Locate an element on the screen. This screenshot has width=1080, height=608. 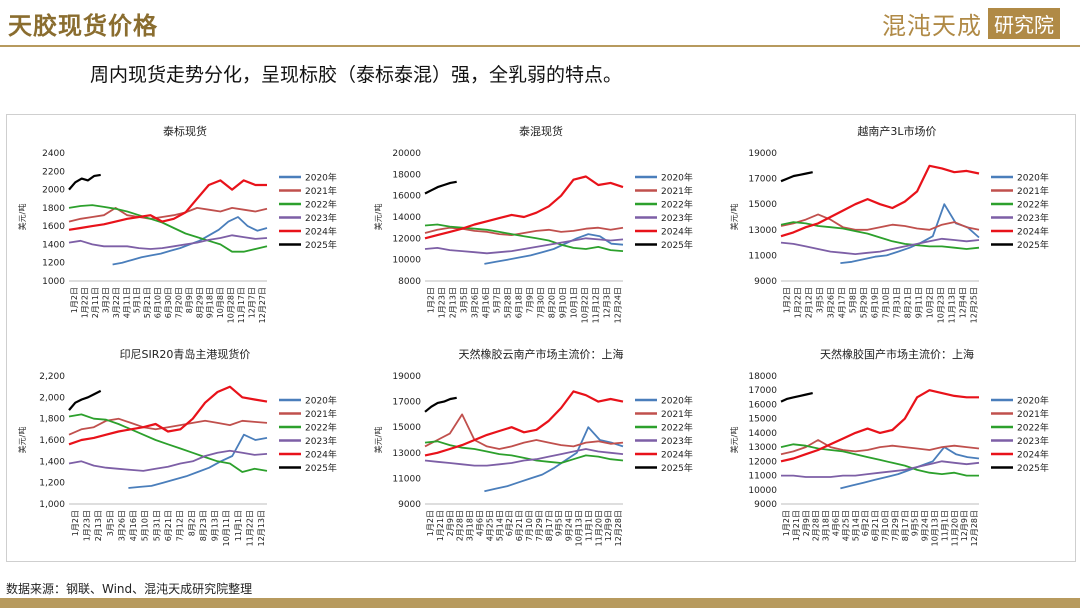
x-tick-label: 8月23日 is located at coordinates (203, 525).